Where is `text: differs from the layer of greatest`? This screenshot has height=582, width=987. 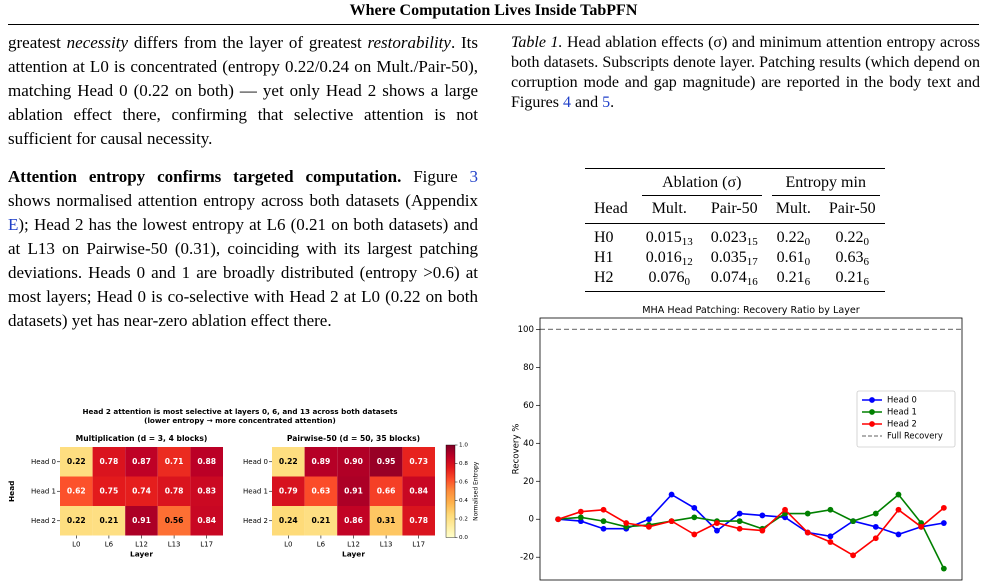 text: differs from the layer of greatest is located at coordinates (248, 42).